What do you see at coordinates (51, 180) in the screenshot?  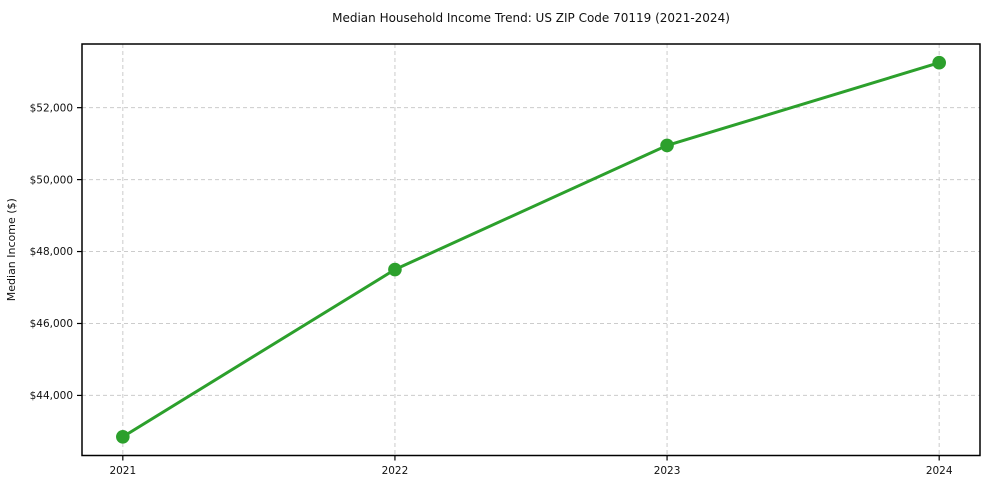 I see `y-tick-label: $50,000` at bounding box center [51, 180].